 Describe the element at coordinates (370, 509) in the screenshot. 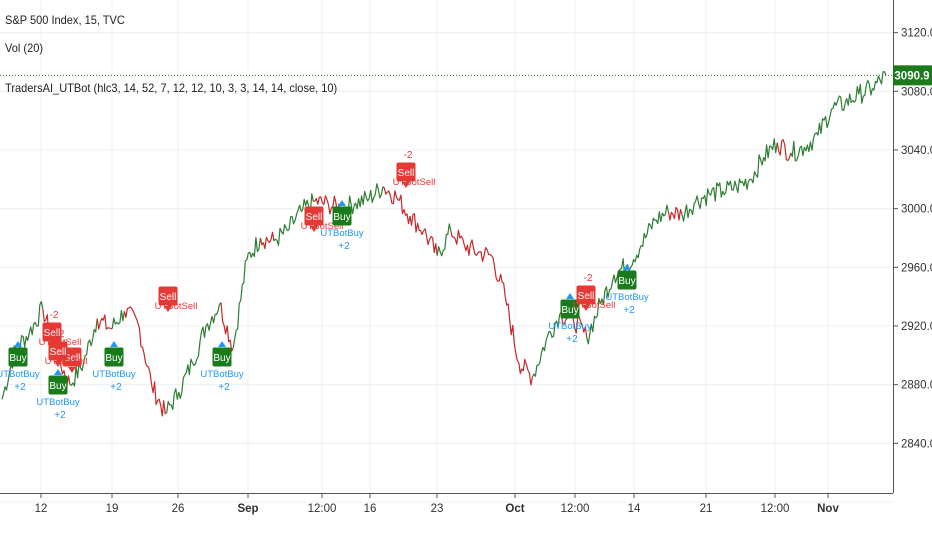

I see `x-tick-label: 16` at that location.